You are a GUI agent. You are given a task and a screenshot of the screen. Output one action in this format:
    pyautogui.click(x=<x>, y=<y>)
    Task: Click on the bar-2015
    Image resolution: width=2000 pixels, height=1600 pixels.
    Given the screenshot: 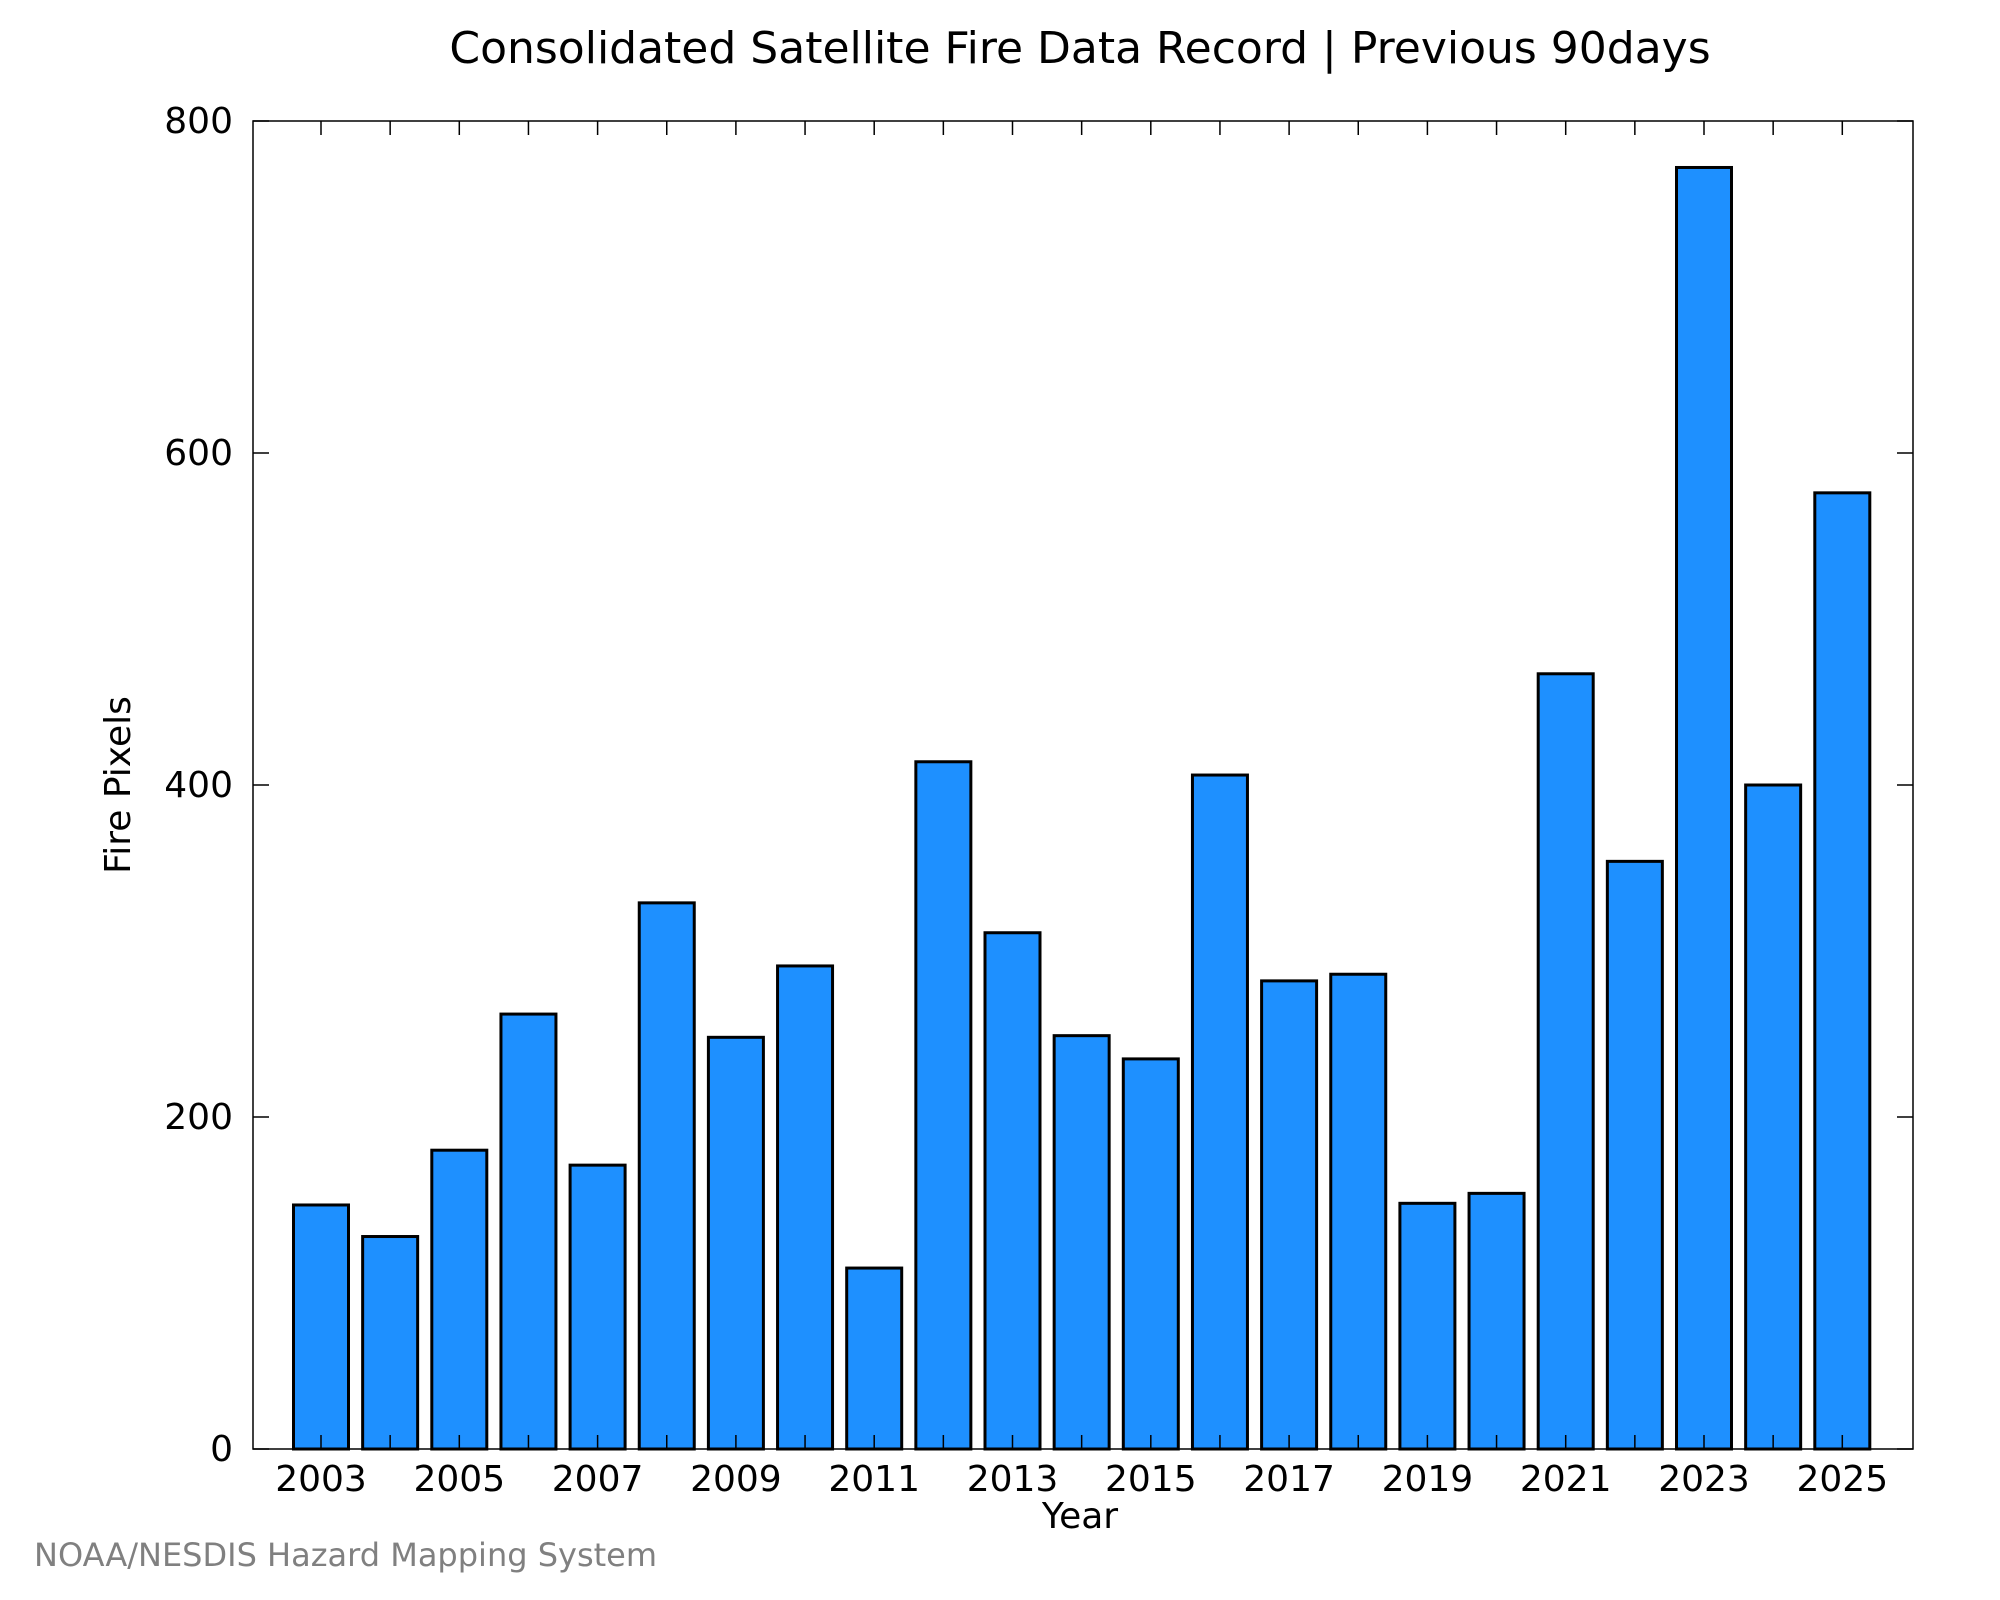 What is the action you would take?
    pyautogui.click(x=1150, y=1254)
    